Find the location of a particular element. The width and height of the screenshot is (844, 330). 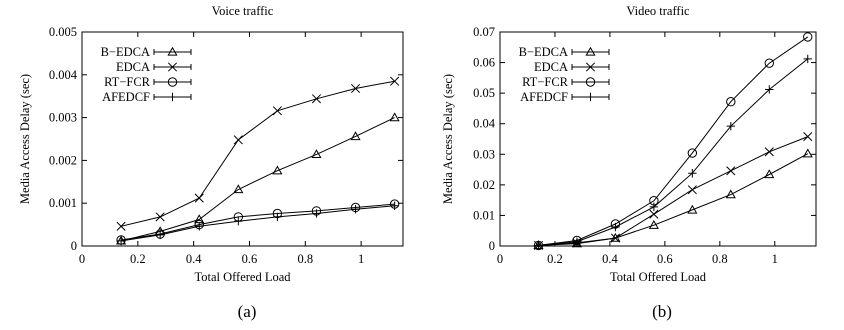

y-axis-label-b: Media Access Delay (sec) is located at coordinates (448, 139).